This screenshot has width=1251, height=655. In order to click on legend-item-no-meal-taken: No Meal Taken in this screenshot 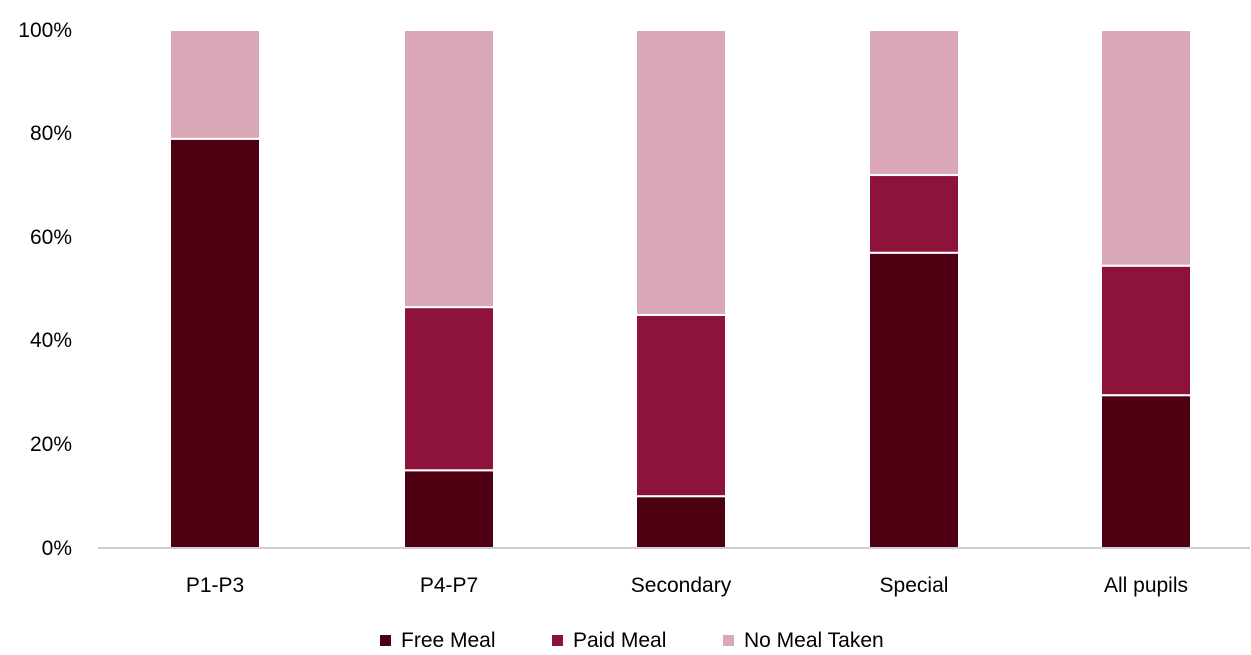, I will do `click(803, 640)`.